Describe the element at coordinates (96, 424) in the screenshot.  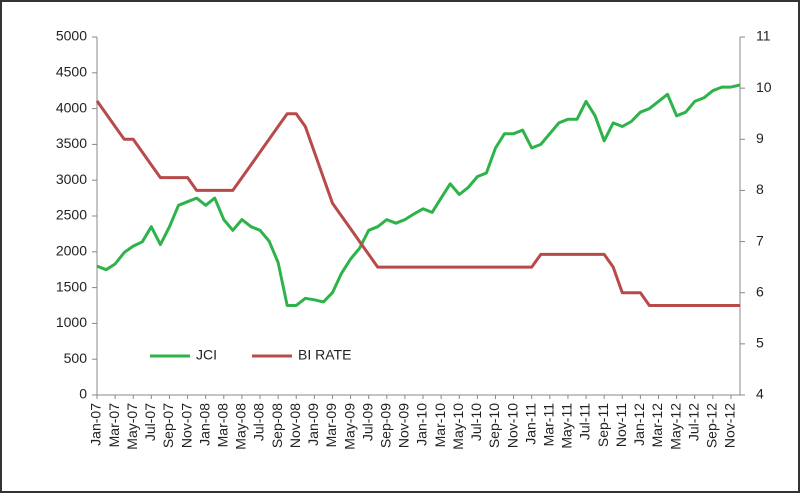
I see `x-tick-label: Jan-07` at that location.